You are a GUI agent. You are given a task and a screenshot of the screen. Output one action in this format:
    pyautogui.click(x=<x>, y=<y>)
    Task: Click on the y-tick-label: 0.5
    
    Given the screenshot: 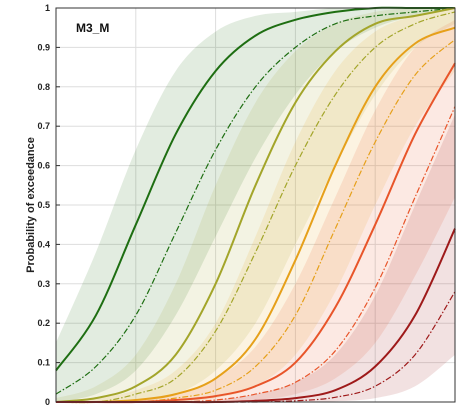 What is the action you would take?
    pyautogui.click(x=43, y=205)
    